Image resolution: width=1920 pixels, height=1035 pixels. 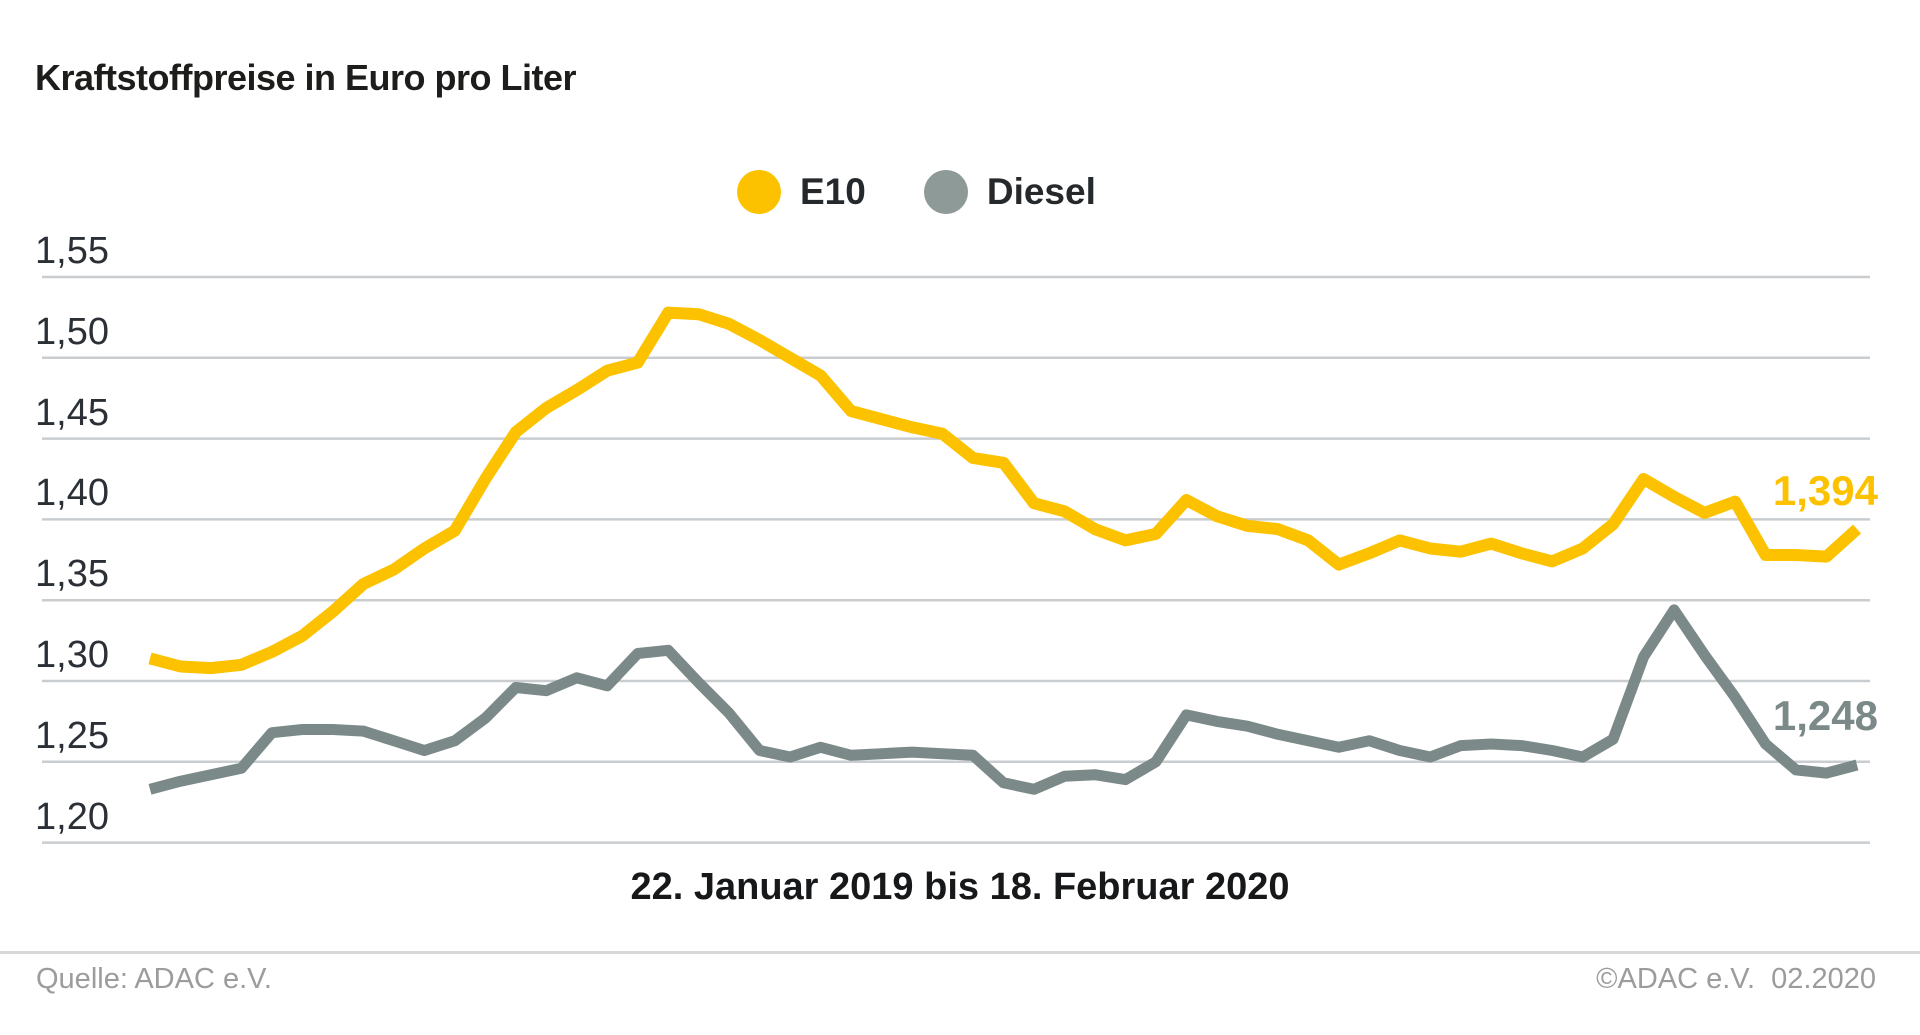 I want to click on y-tick-label: 1,30, so click(x=72, y=655).